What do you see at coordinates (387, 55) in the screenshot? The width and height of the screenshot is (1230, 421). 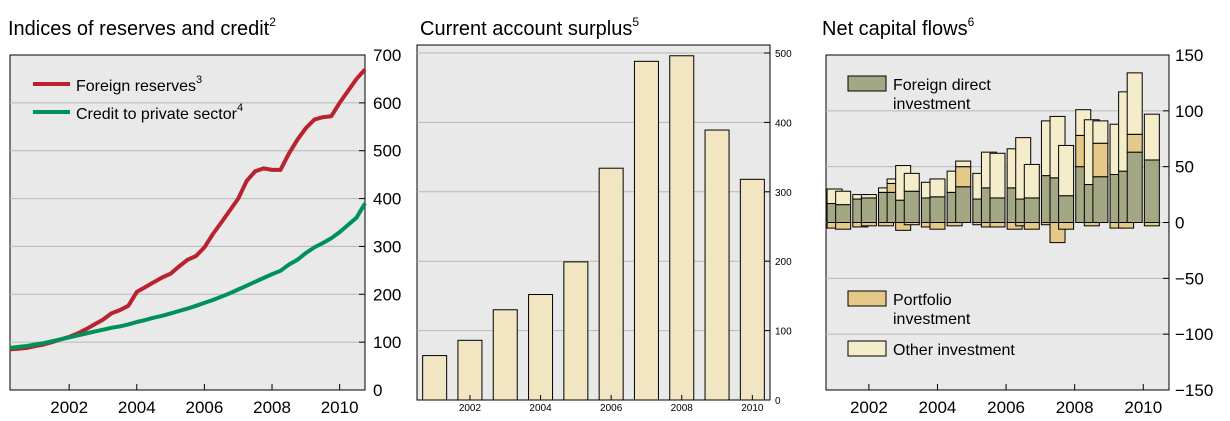 I see `y-tick-label: 700` at bounding box center [387, 55].